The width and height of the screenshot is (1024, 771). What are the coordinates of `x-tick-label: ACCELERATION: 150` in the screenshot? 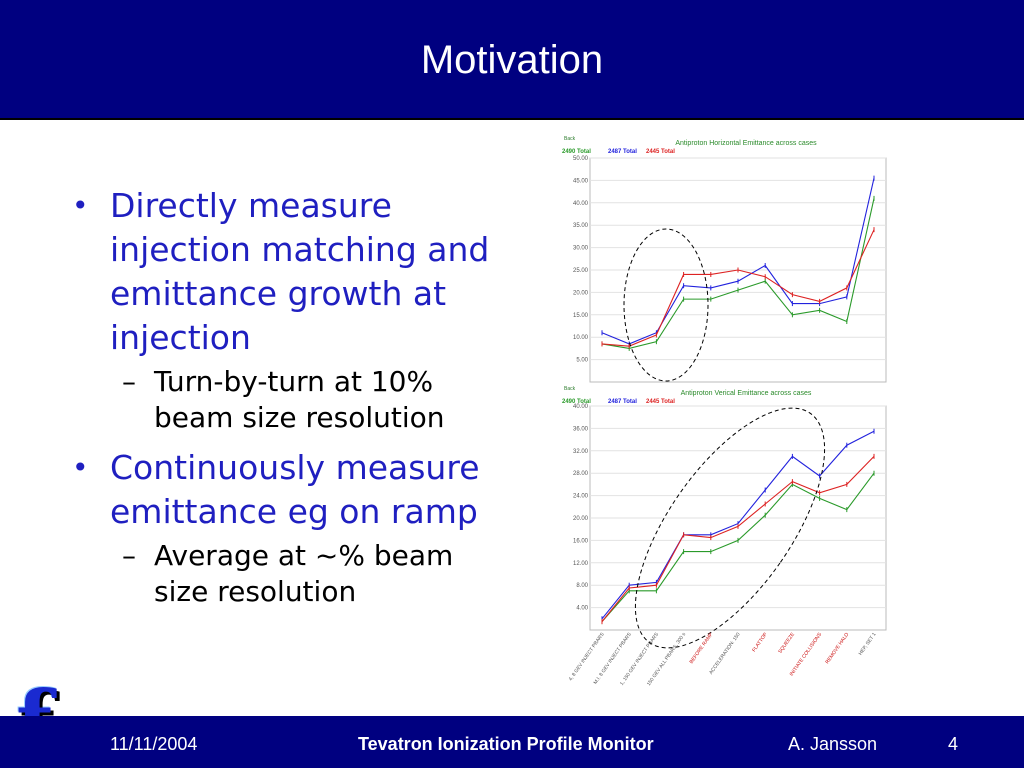 It's located at (725, 654).